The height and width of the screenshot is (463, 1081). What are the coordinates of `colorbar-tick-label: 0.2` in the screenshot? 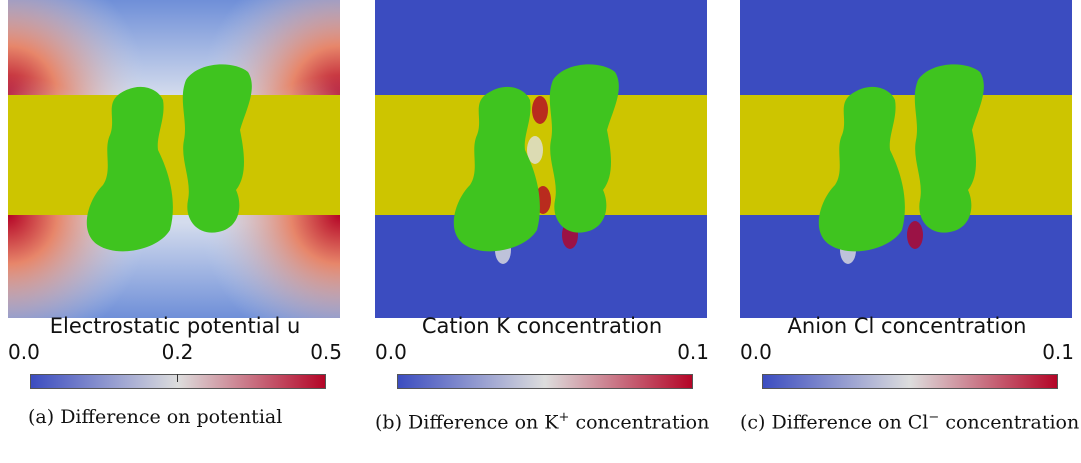 It's located at (177, 352).